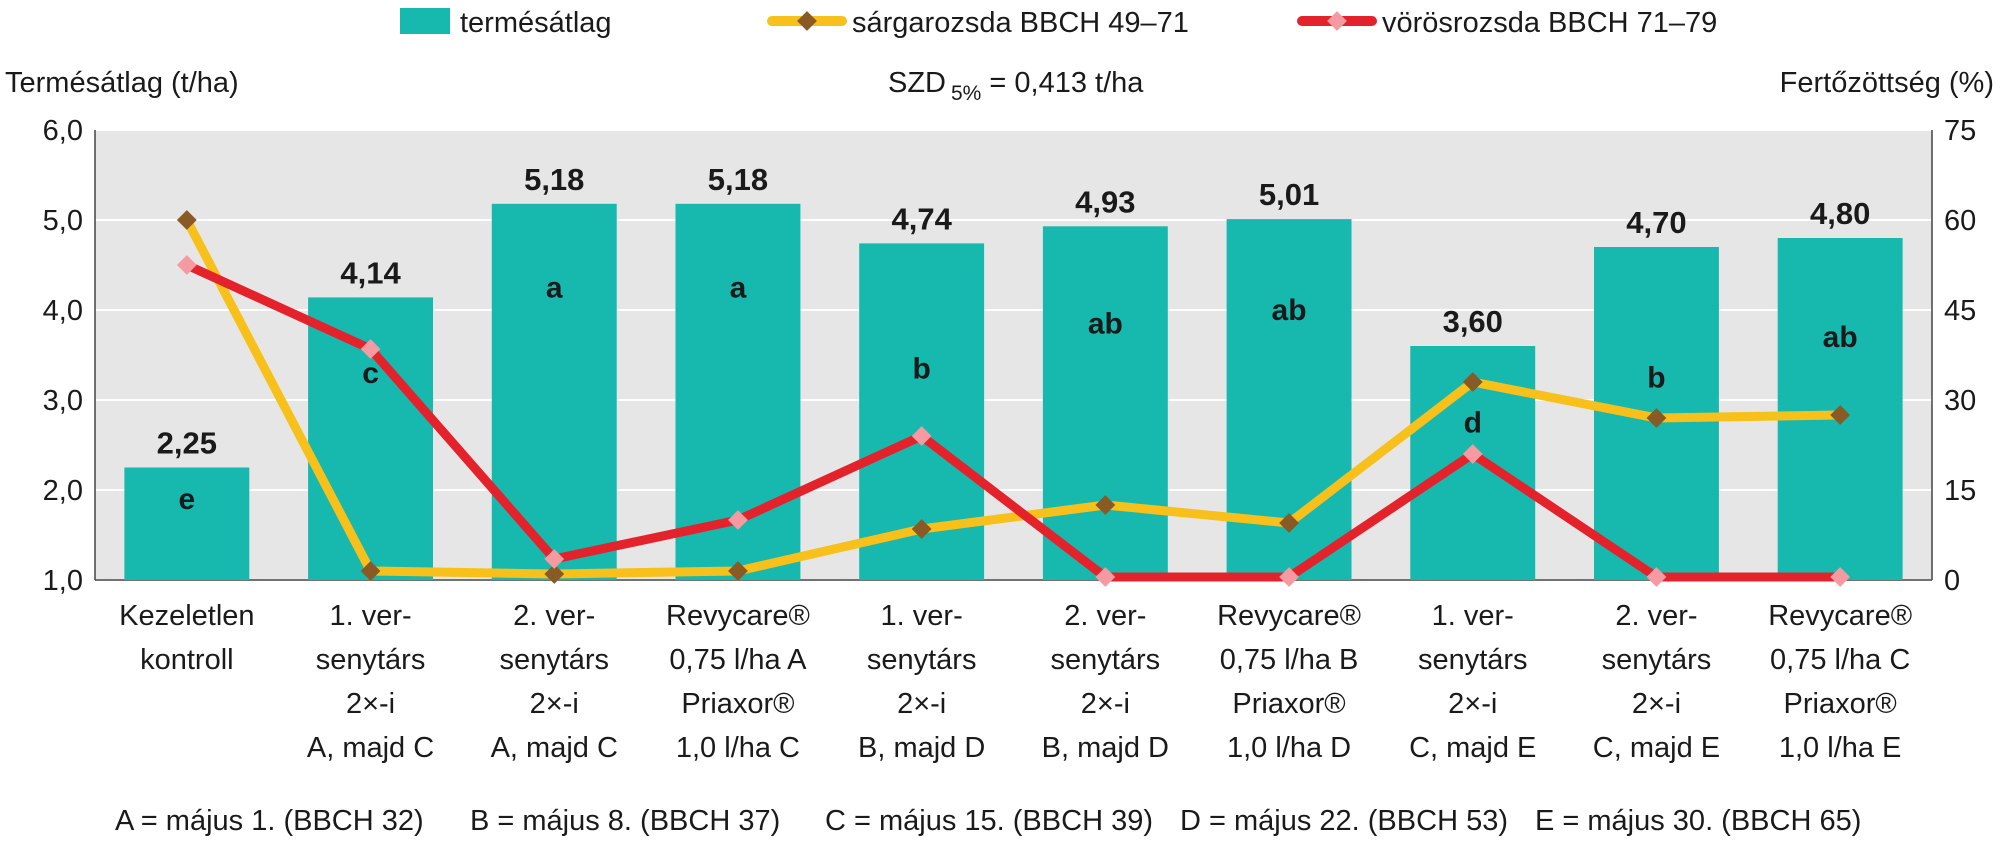  What do you see at coordinates (1840, 213) in the screenshot?
I see `bar-value-label: 4,80` at bounding box center [1840, 213].